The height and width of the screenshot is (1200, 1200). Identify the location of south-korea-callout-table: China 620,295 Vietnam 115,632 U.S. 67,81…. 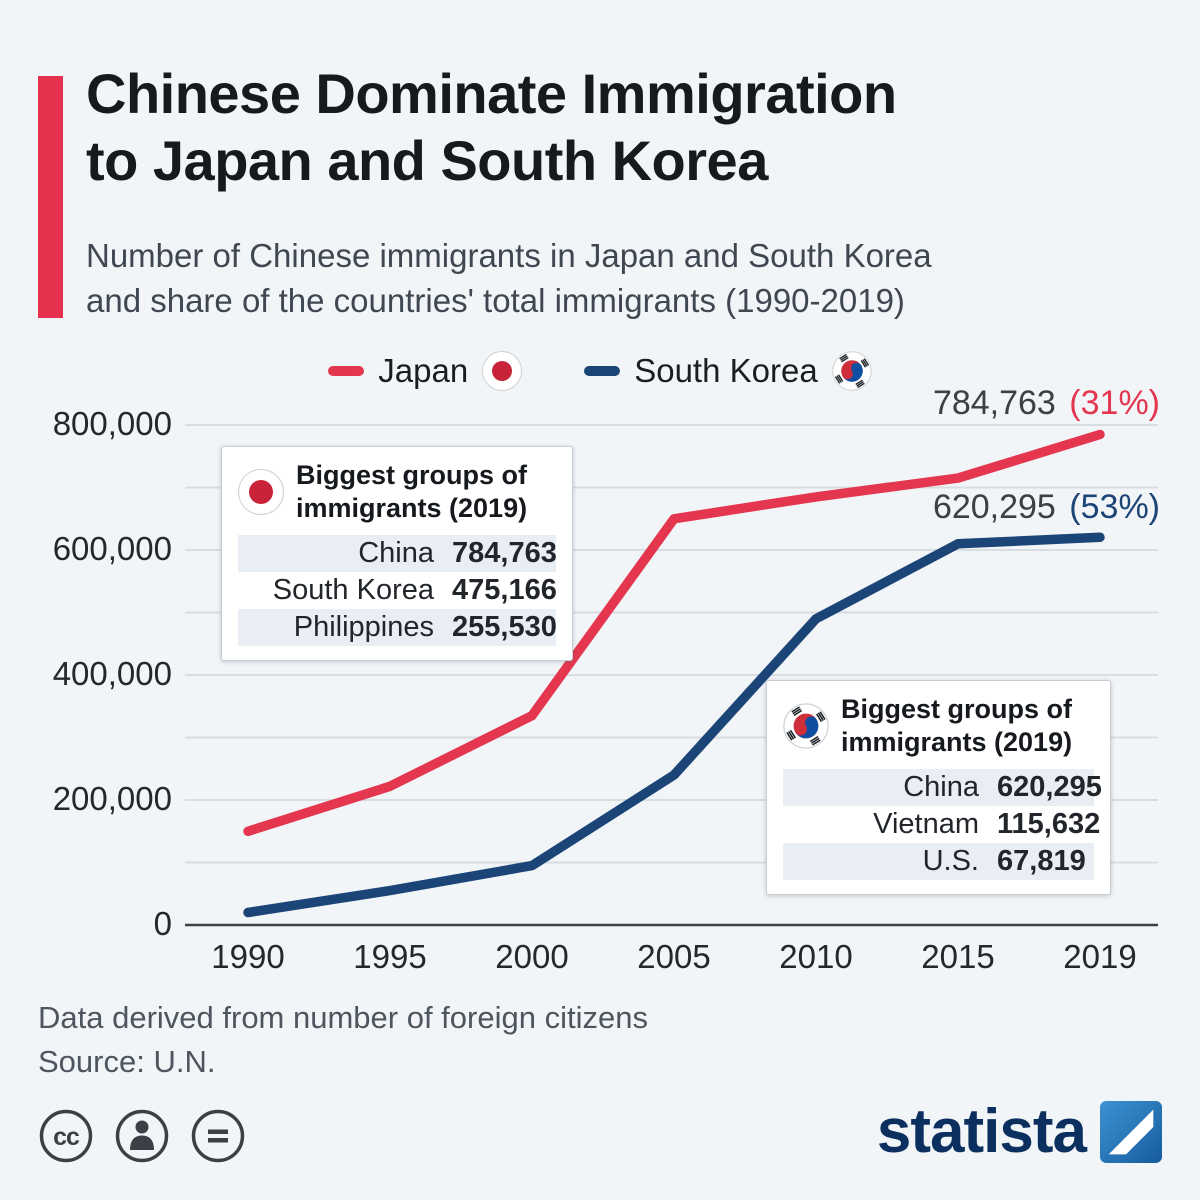
(942, 824).